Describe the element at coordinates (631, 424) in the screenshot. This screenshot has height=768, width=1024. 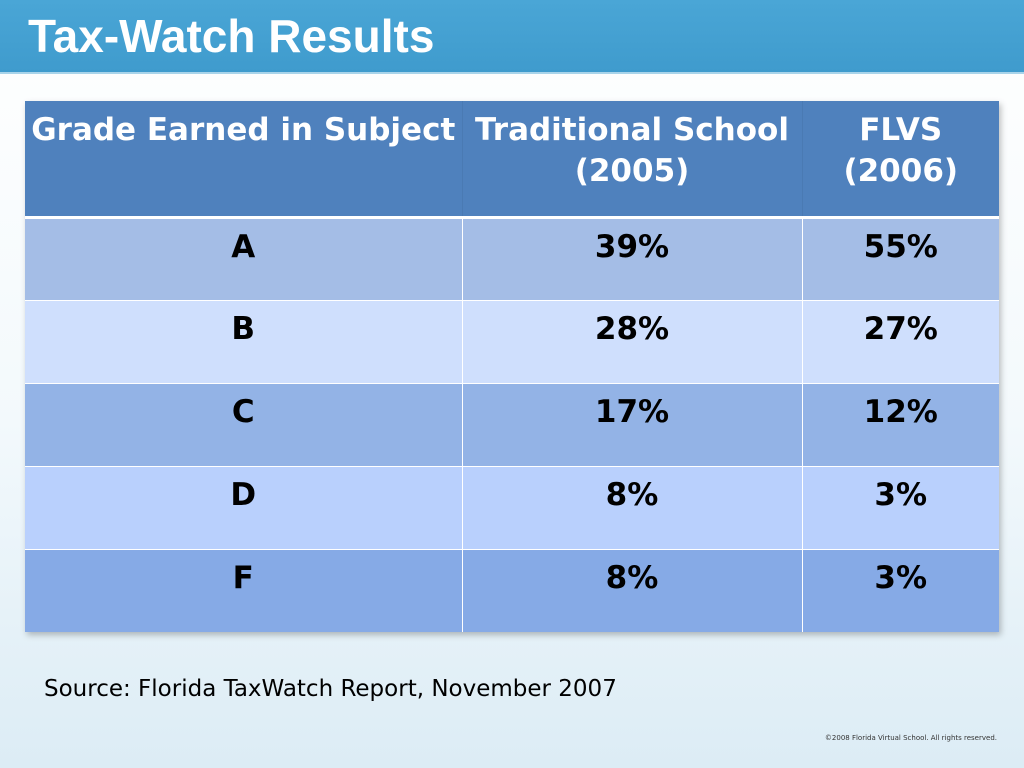
I see `traditional-cell: 17%` at that location.